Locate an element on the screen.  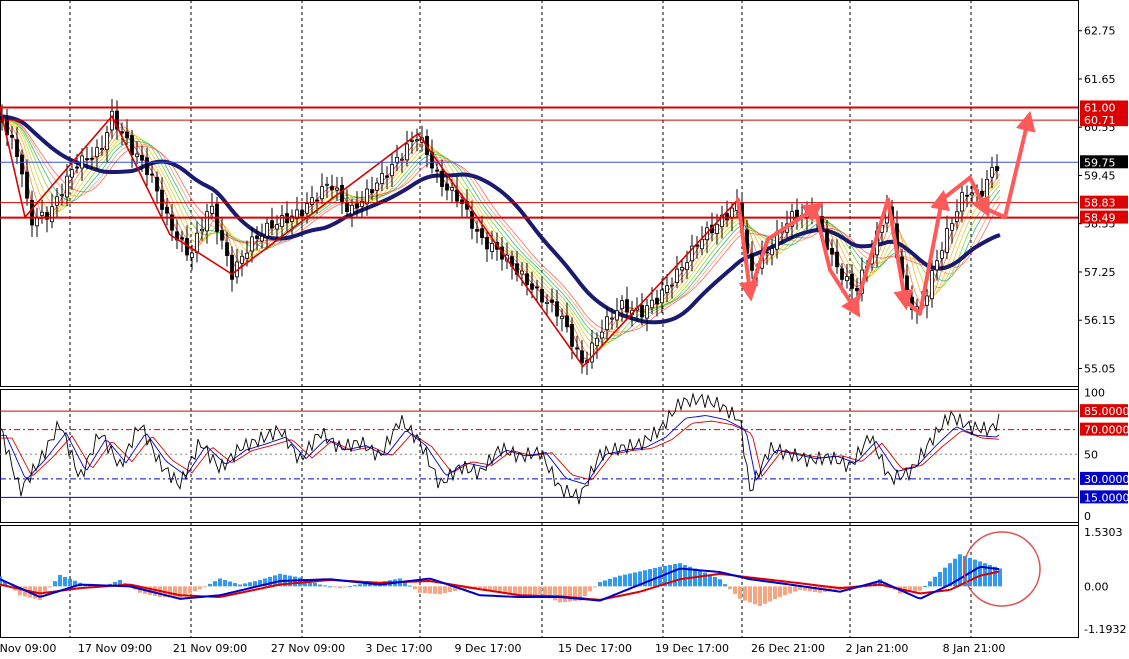
x-tick-label: 2 Jan 21:00 is located at coordinates (877, 648).